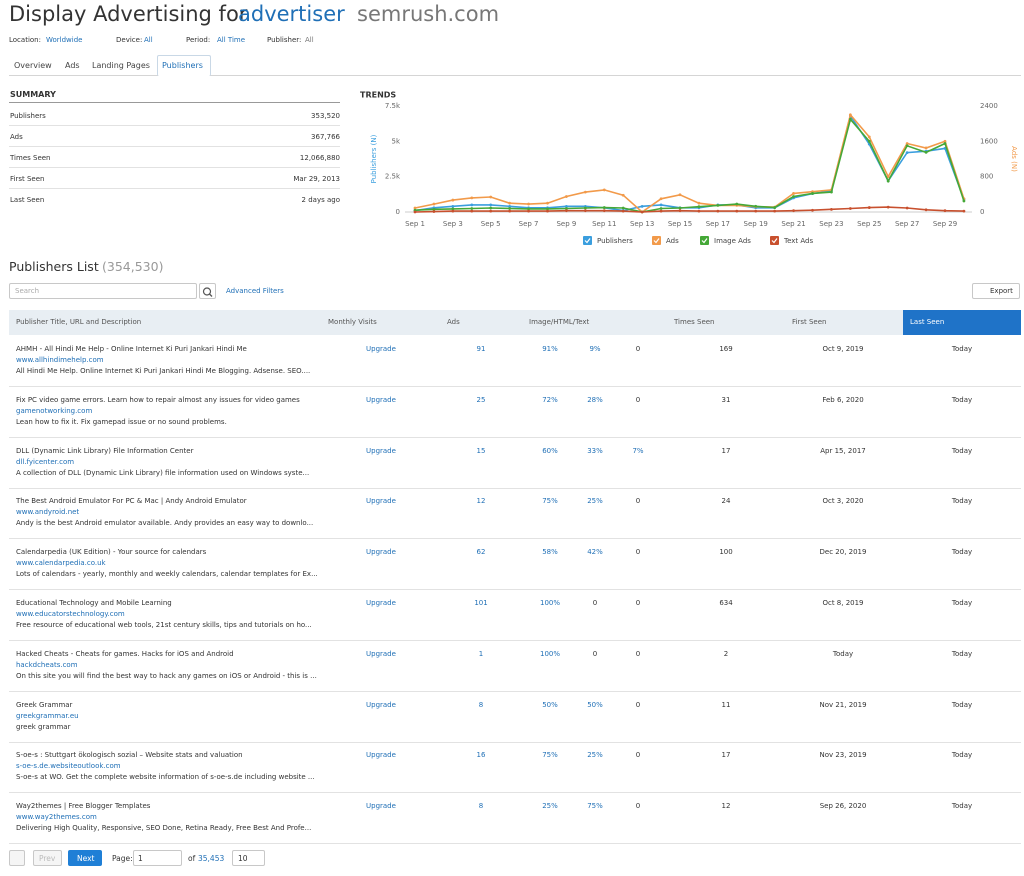  What do you see at coordinates (809, 322) in the screenshot?
I see `column-header: First Seen` at bounding box center [809, 322].